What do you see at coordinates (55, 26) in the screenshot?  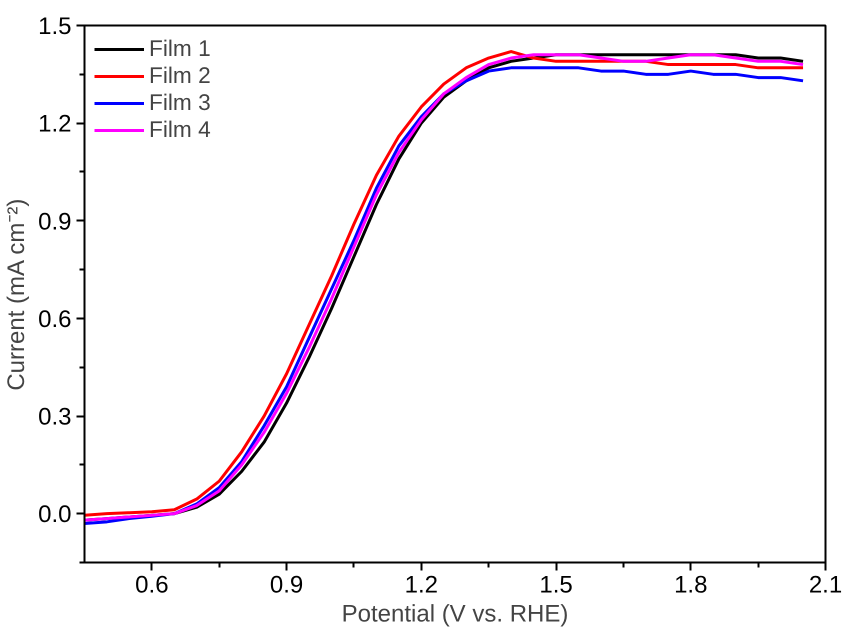 I see `y-tick-label: 1.5` at bounding box center [55, 26].